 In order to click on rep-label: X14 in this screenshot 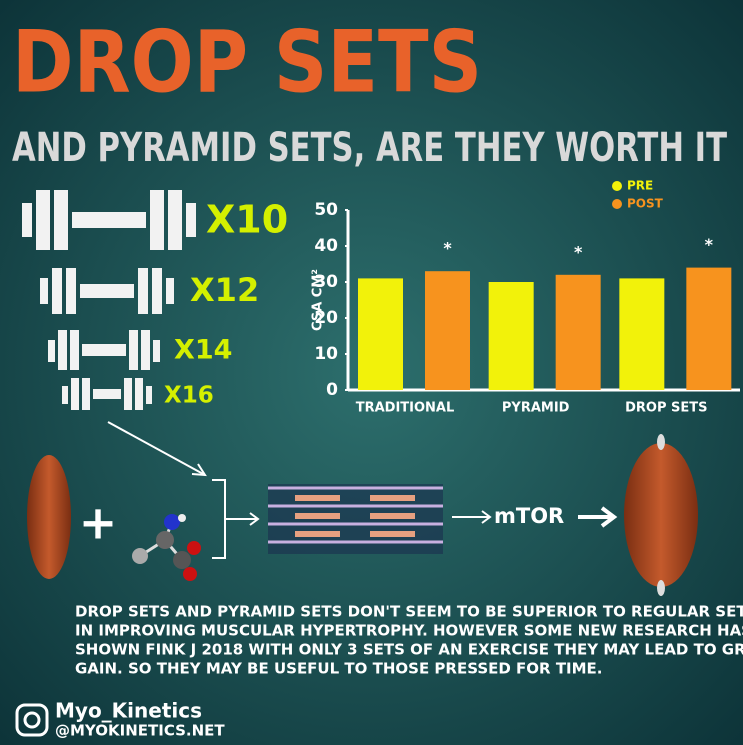, I will do `click(203, 350)`.